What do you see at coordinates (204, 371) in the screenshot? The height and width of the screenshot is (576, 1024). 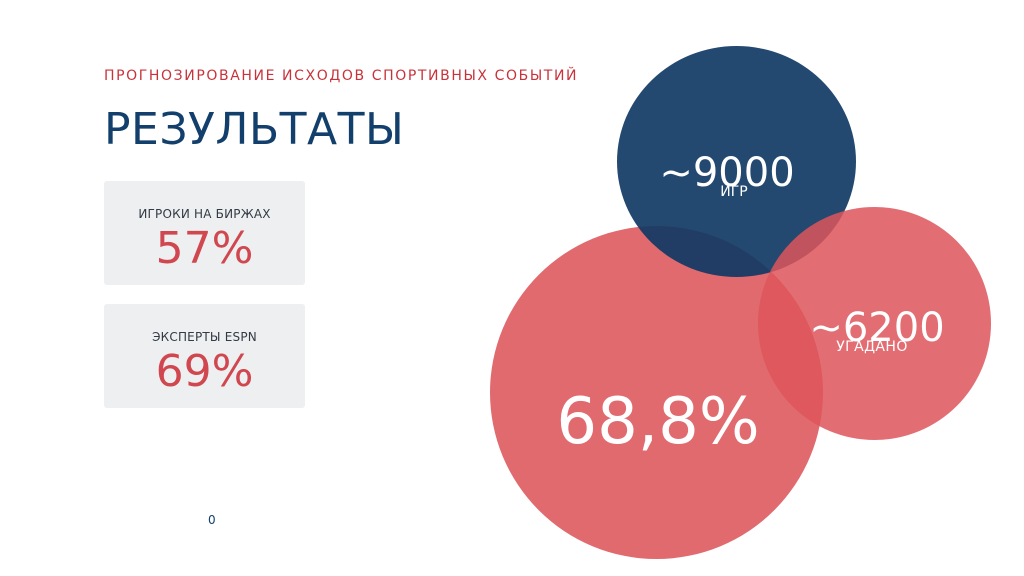 I see `stat-value: 69%` at bounding box center [204, 371].